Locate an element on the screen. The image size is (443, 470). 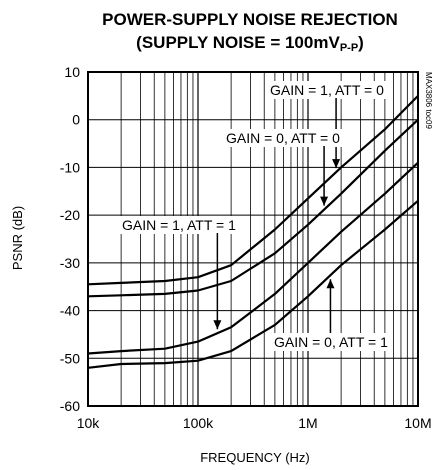
annotation-label: GAIN = 0, ATT = 0 is located at coordinates (283, 138).